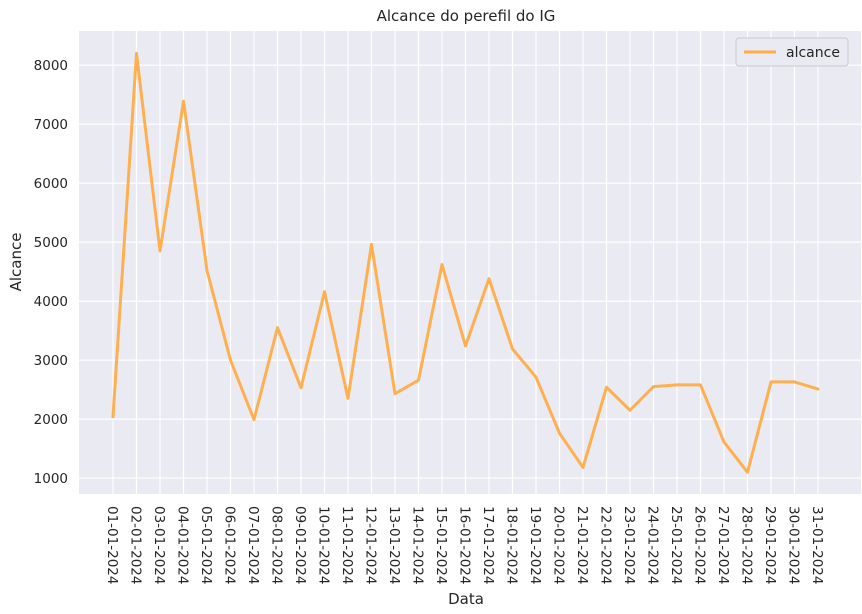 Image resolution: width=862 pixels, height=614 pixels. What do you see at coordinates (770, 545) in the screenshot?
I see `x-tick-label: 29-01-2024` at bounding box center [770, 545].